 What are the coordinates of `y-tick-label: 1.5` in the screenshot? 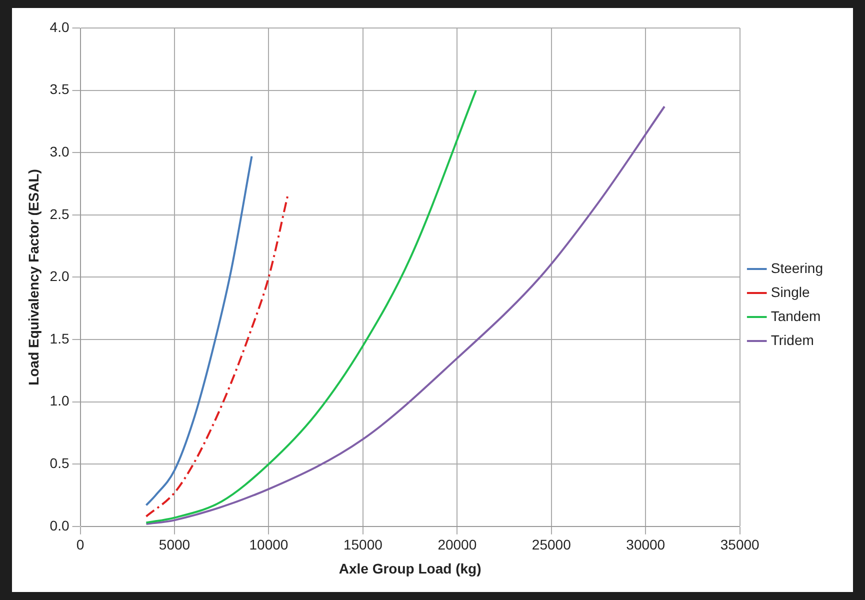 It's located at (60, 338).